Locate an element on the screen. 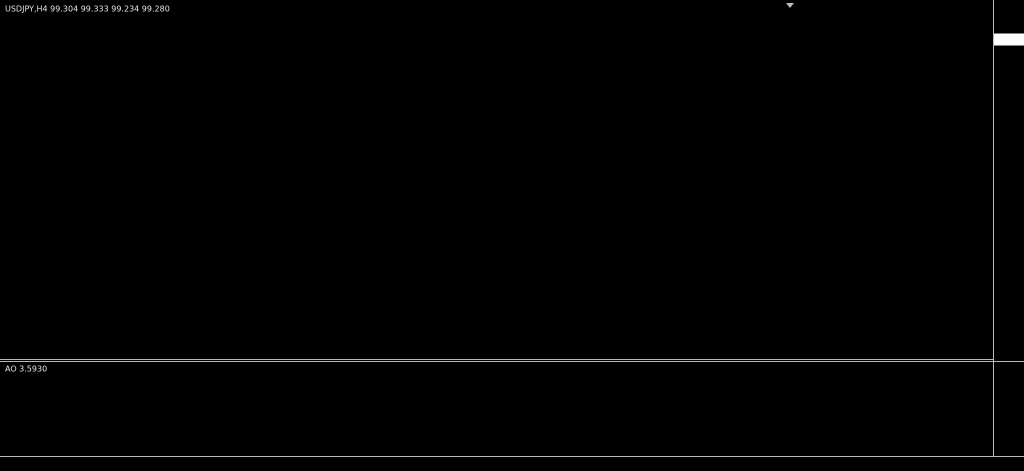  last-price-box is located at coordinates (1009, 39).